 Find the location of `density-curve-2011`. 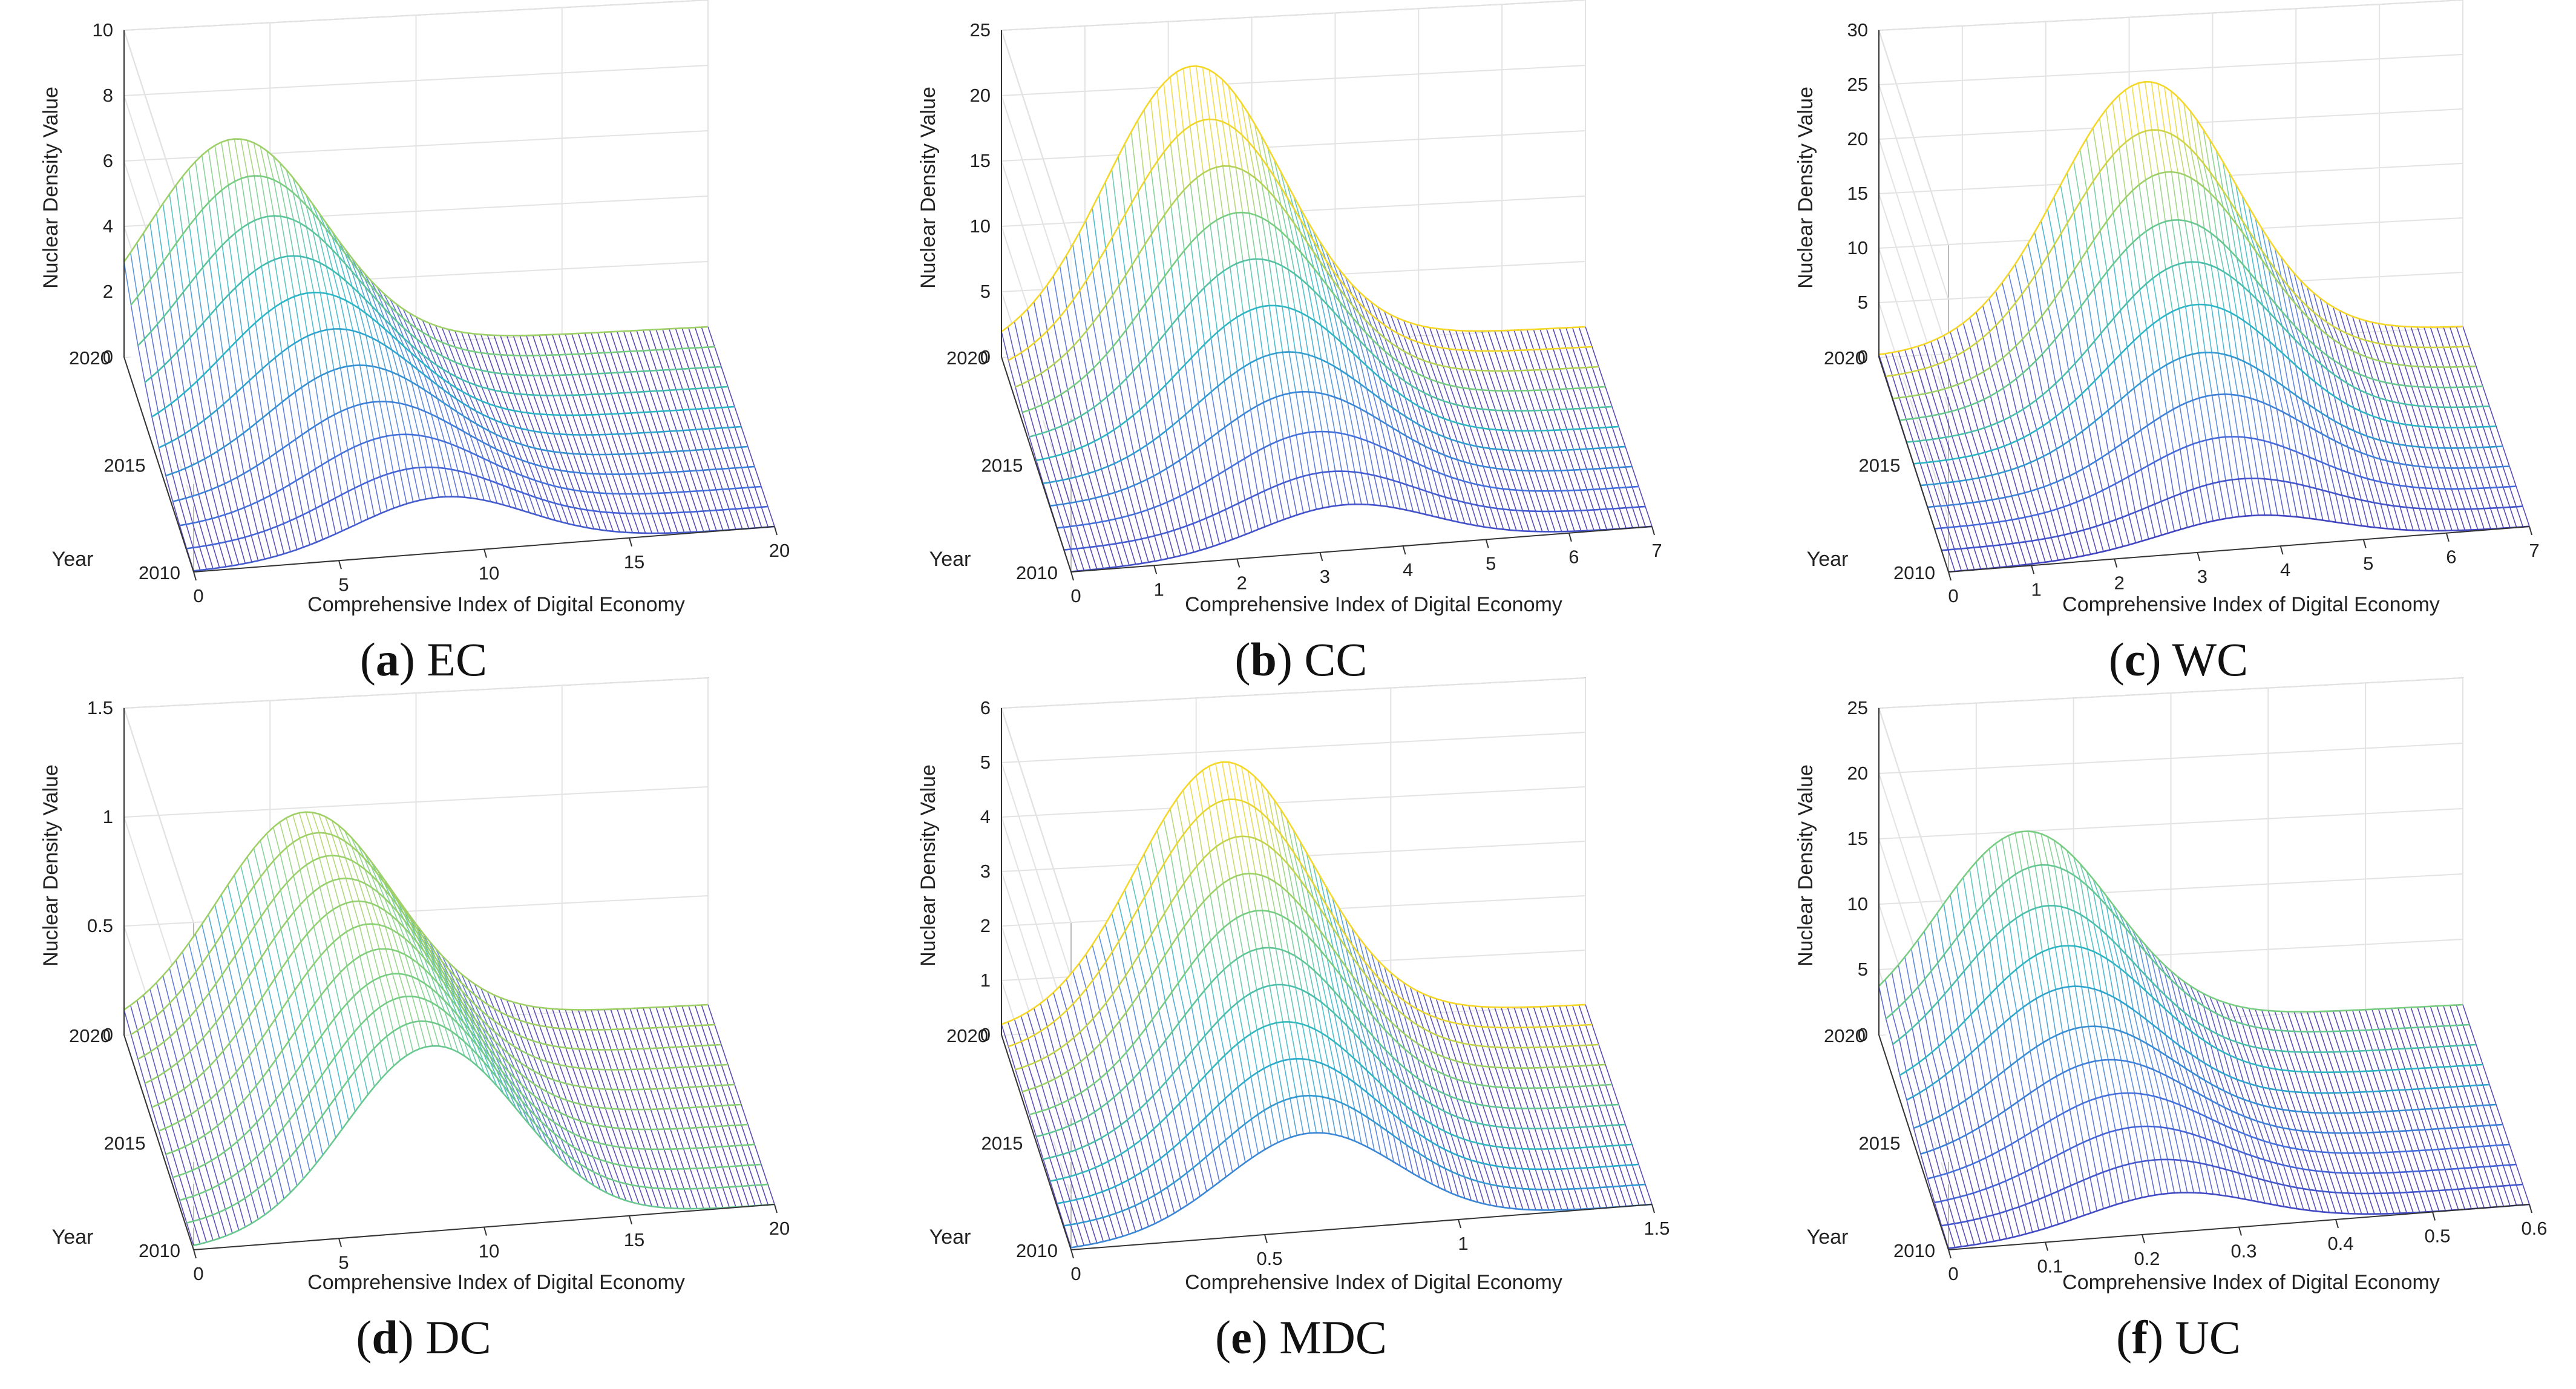

density-curve-2011 is located at coordinates (477, 1122).